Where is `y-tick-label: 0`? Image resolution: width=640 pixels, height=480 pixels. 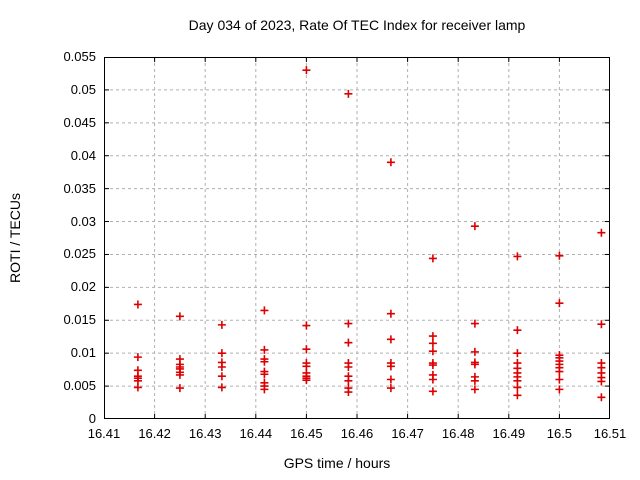
y-tick-label: 0 is located at coordinates (92, 418).